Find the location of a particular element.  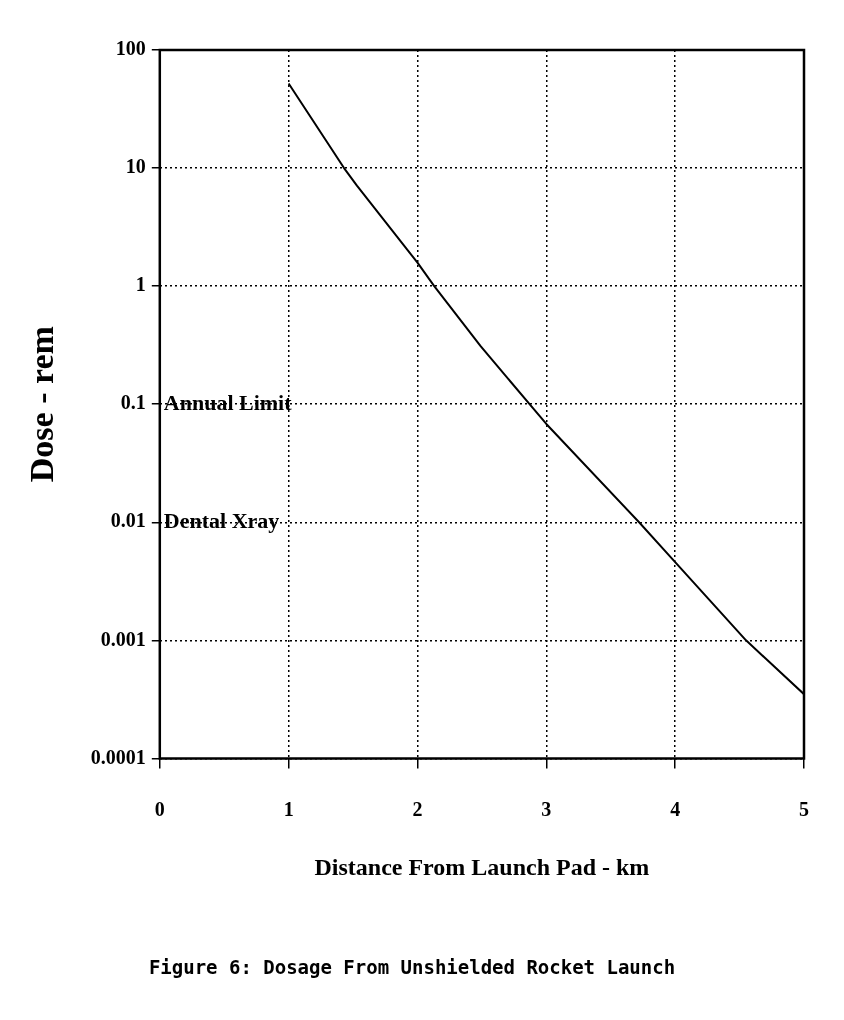

x-tick-label: 3 is located at coordinates (546, 808).